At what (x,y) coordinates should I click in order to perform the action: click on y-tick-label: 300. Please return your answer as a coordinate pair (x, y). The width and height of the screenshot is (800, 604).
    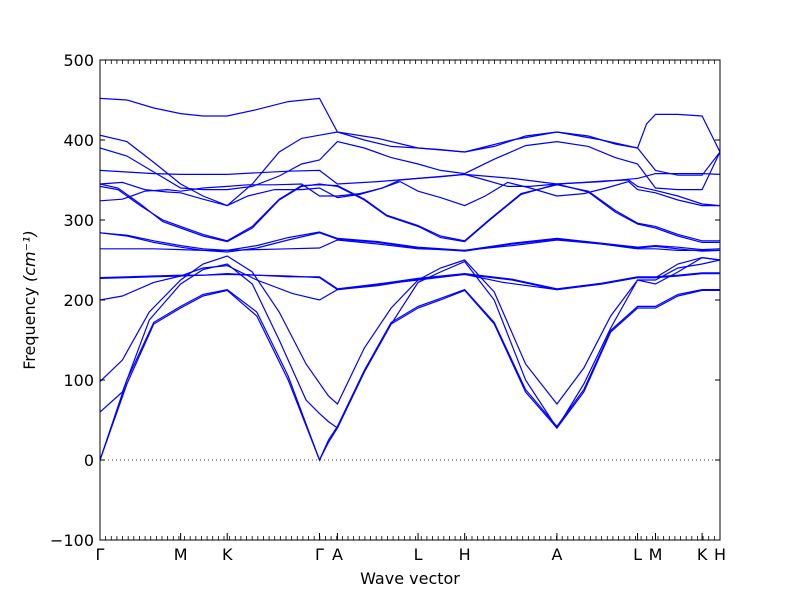
    Looking at the image, I should click on (78, 220).